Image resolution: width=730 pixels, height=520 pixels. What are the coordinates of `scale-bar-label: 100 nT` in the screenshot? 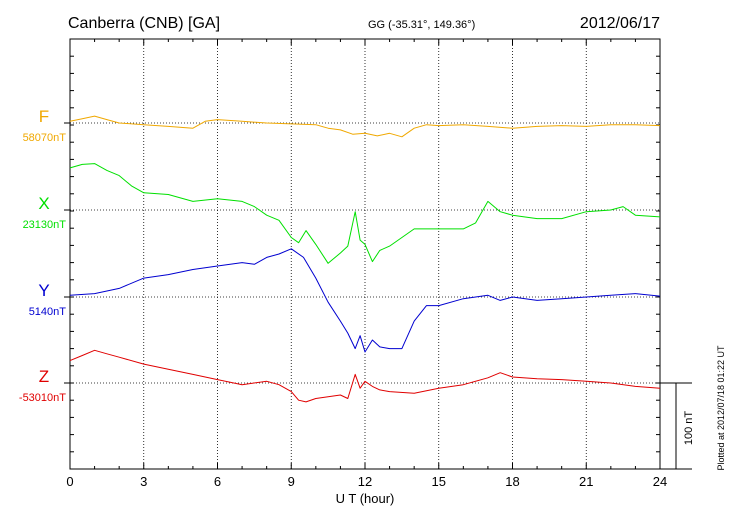 It's located at (689, 428).